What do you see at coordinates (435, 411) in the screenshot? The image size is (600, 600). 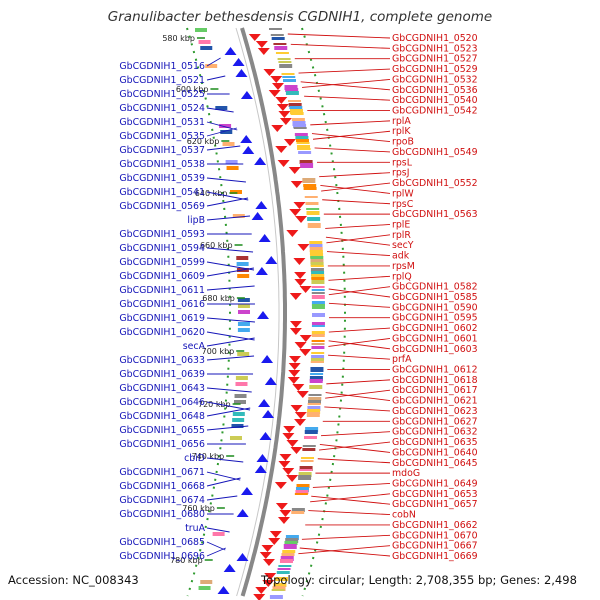 I see `gene-label: GbCGDNIH1_0623` at bounding box center [435, 411].